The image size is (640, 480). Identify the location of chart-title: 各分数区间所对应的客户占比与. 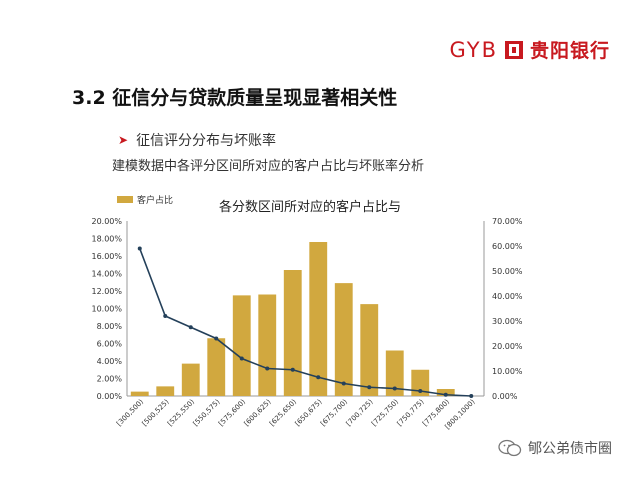
(310, 207).